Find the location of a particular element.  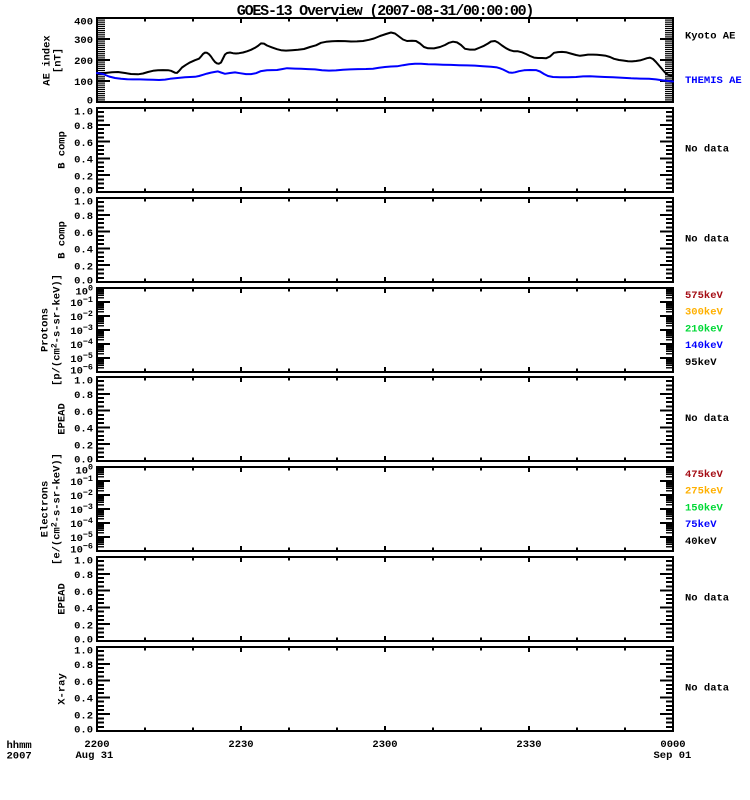

svg-text: Protons is located at coordinates (46, 330).